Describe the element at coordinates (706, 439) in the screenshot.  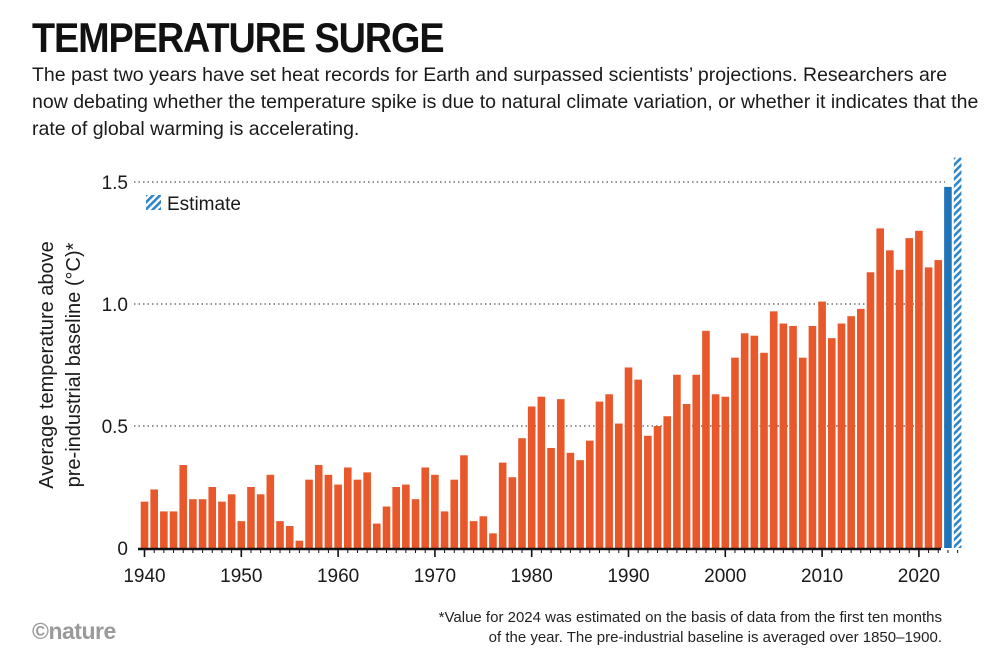
I see `bar-1998` at that location.